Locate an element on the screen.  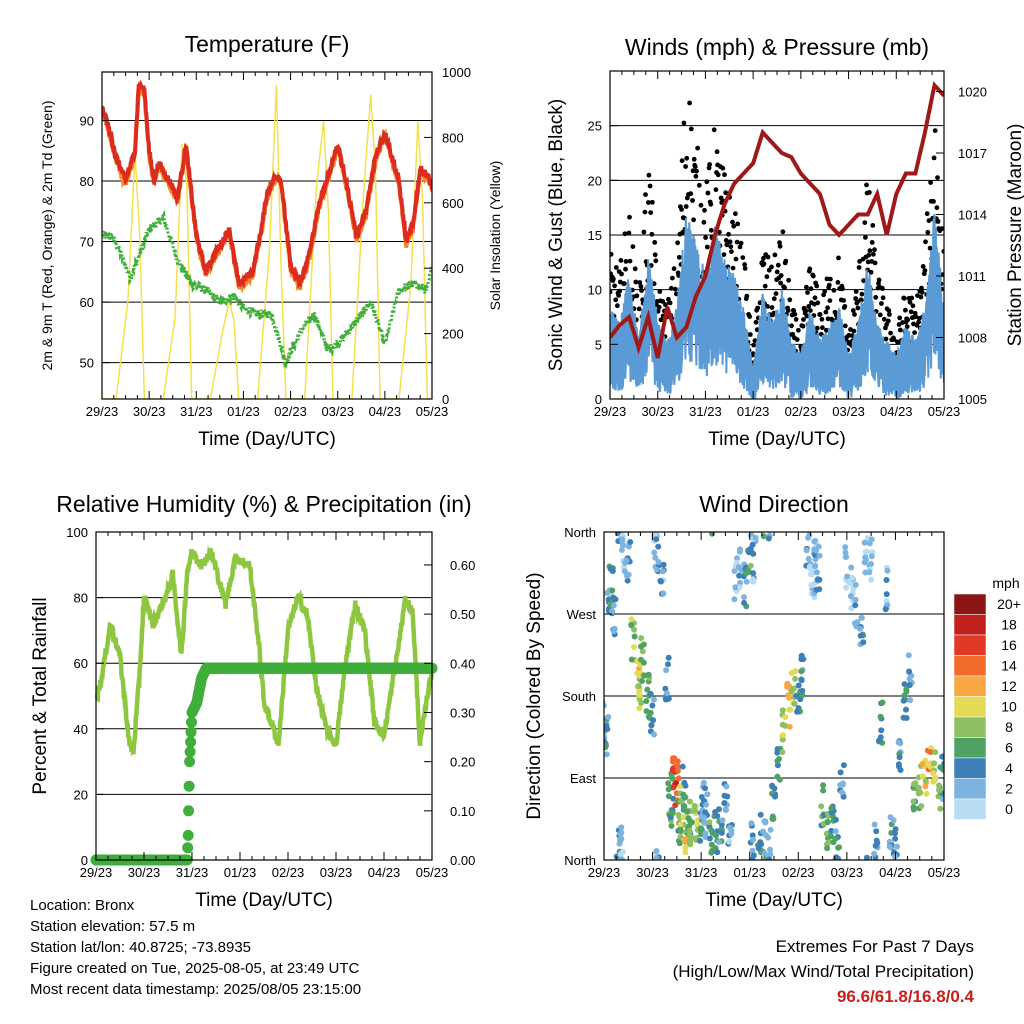
y-tick-label: North is located at coordinates (580, 860).